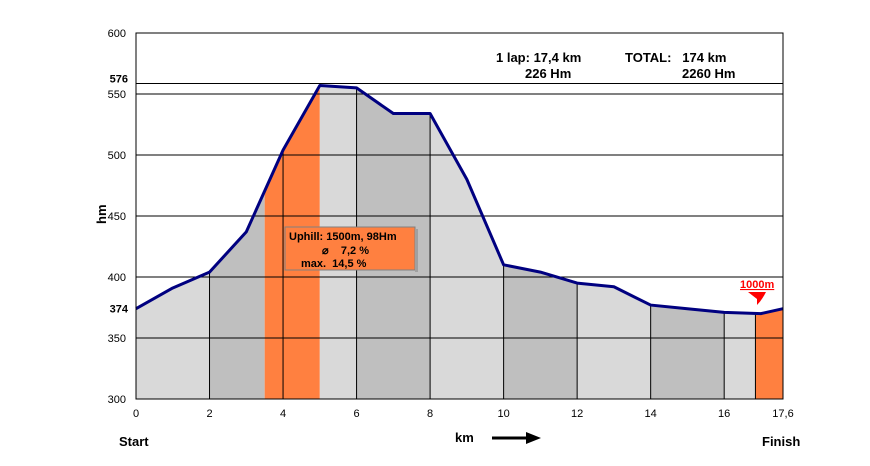  Describe the element at coordinates (769, 353) in the screenshot. I see `band-uphill` at that location.